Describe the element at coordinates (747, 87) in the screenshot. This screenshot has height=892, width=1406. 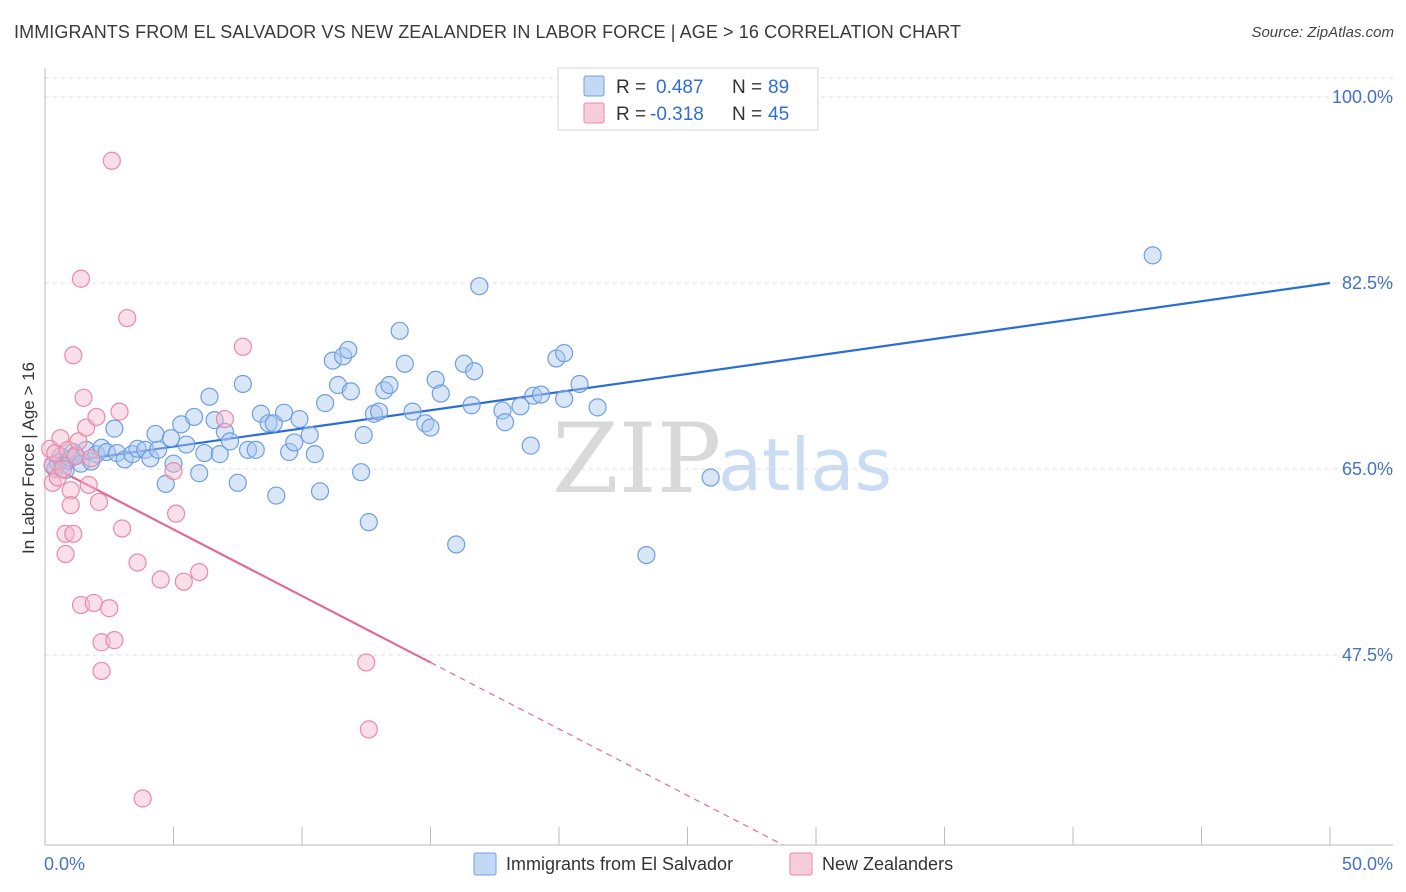
I see `legend-n-label-blue: N =` at that location.